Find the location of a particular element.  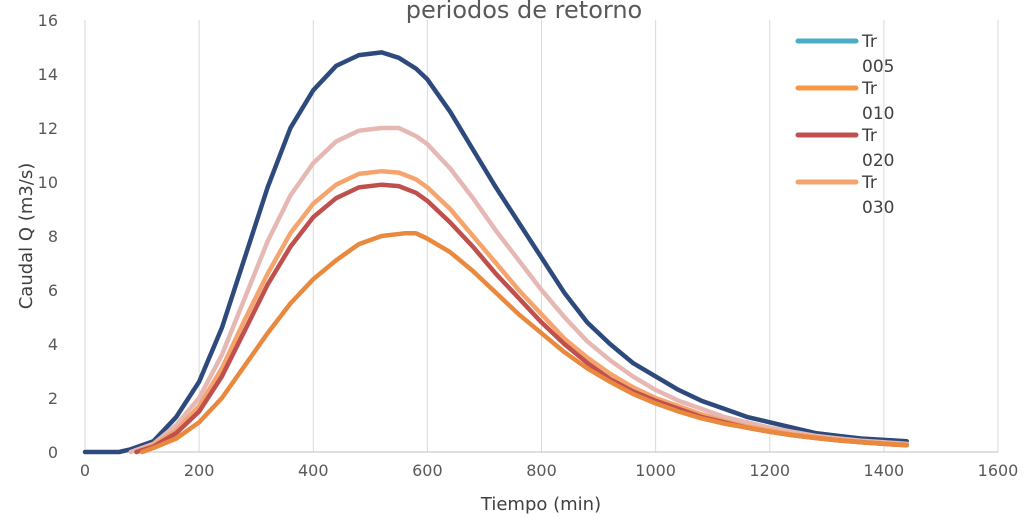

y-tick-label: 14 is located at coordinates (48, 74).